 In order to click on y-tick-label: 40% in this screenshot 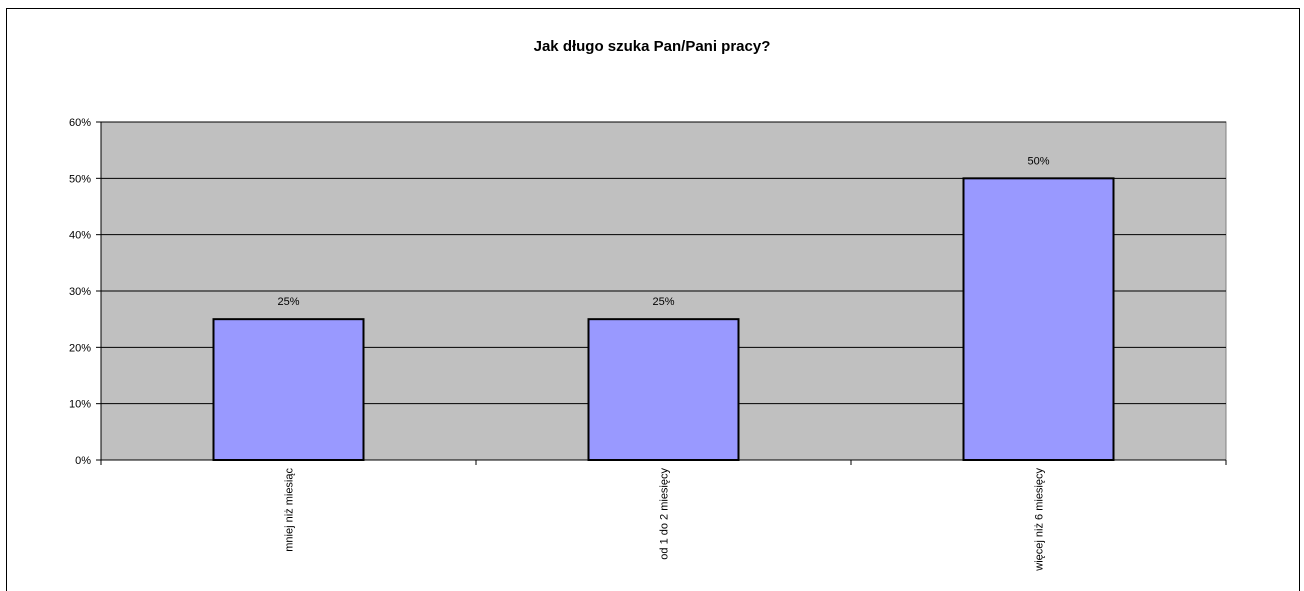, I will do `click(80, 236)`.